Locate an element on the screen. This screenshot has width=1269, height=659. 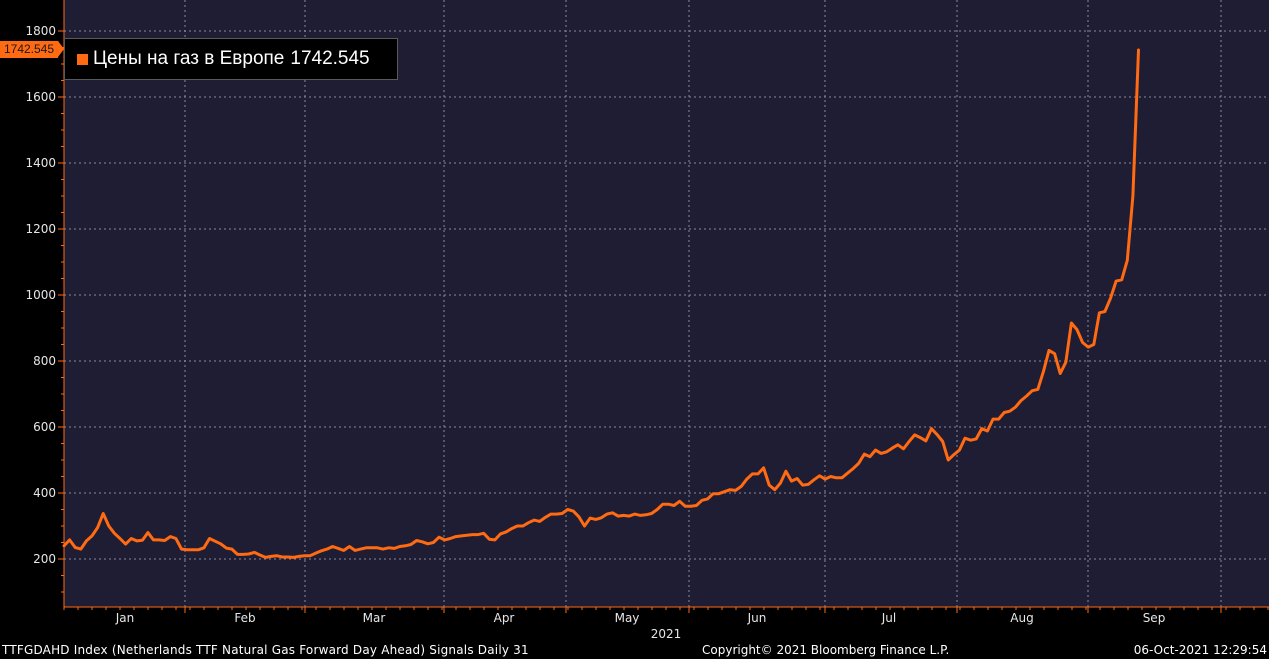
y-tick-label-600: 600 is located at coordinates (44, 427).